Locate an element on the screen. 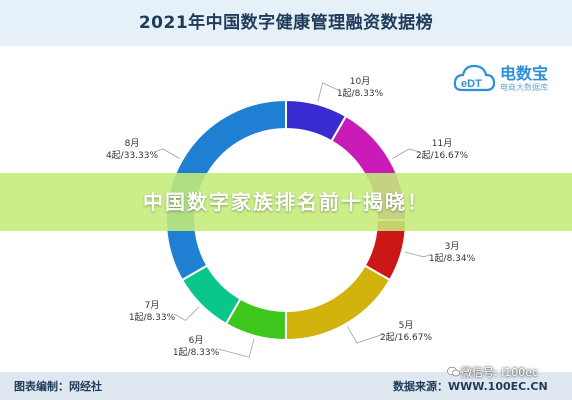  logo-mark: eDT is located at coordinates (471, 84).